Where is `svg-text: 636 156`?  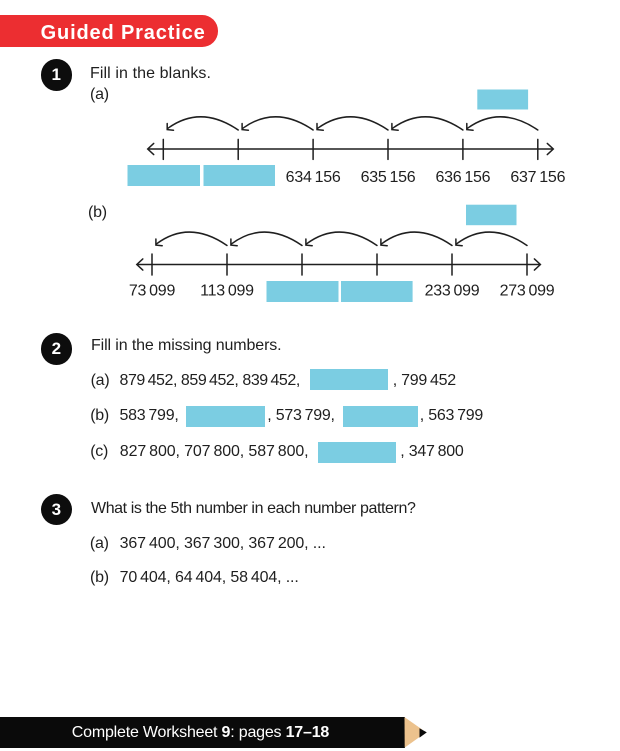
svg-text: 636 156 is located at coordinates (462, 177).